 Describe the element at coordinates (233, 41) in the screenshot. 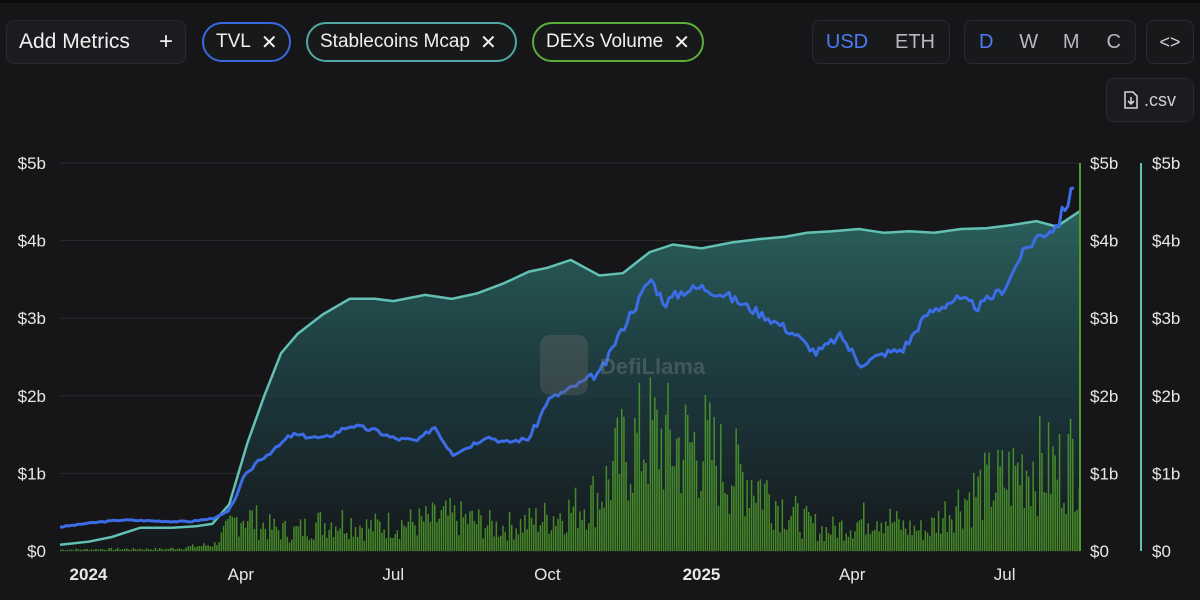

I see `chip-label: TVL` at that location.